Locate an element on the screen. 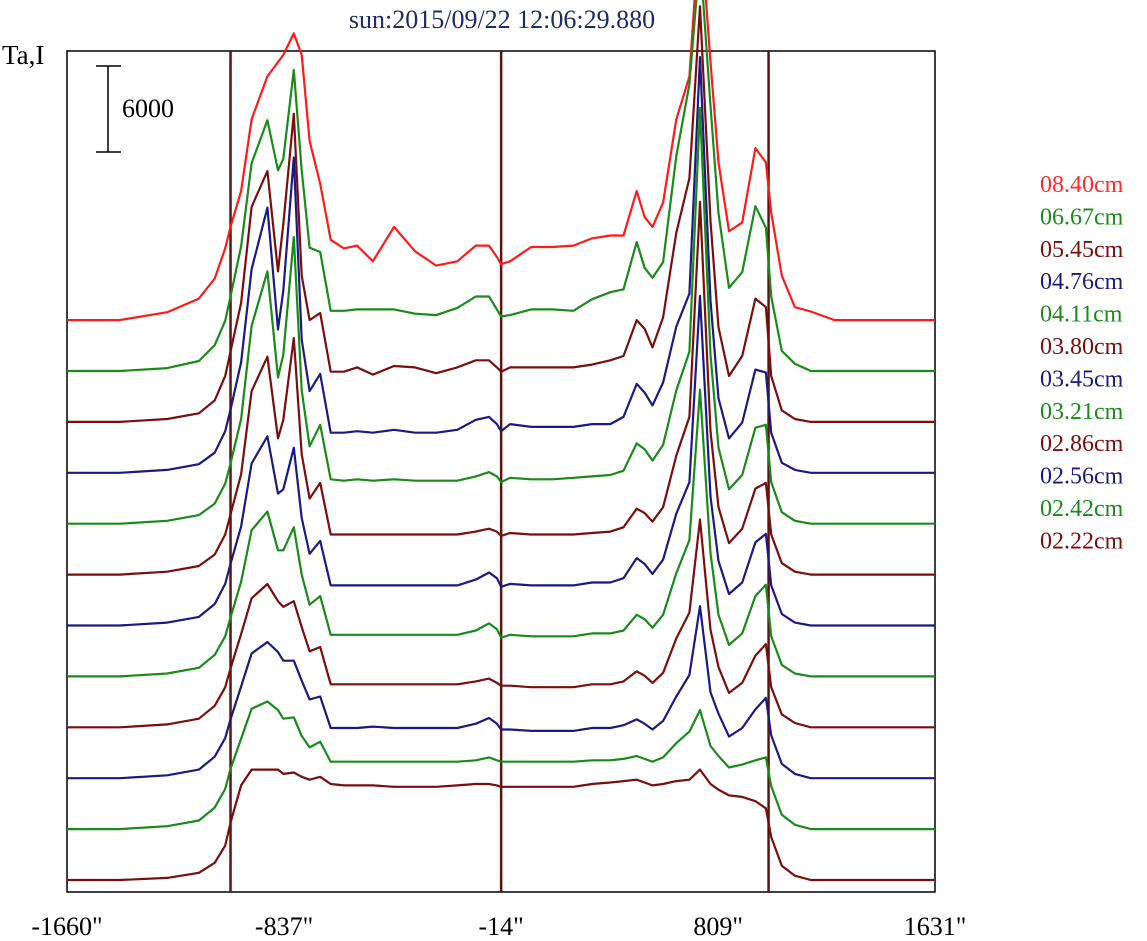 The image size is (1147, 941). legend-item-04.11cm: 04.11cm is located at coordinates (1081, 315).